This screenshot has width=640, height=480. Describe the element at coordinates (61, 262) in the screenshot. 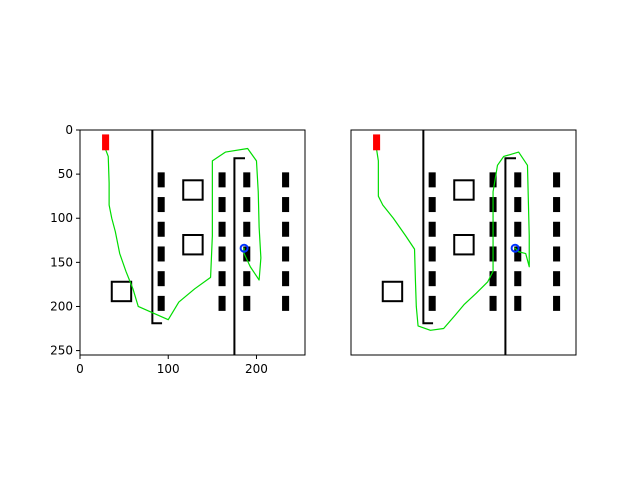

I see `y-tick-label: 150` at that location.